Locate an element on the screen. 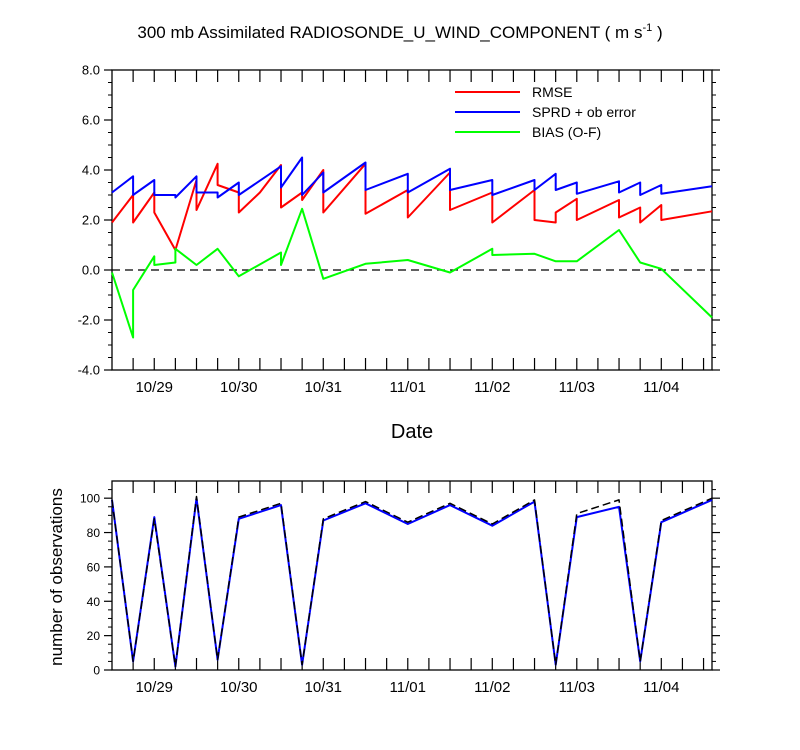  top-series-bias-o-f is located at coordinates (412, 273).